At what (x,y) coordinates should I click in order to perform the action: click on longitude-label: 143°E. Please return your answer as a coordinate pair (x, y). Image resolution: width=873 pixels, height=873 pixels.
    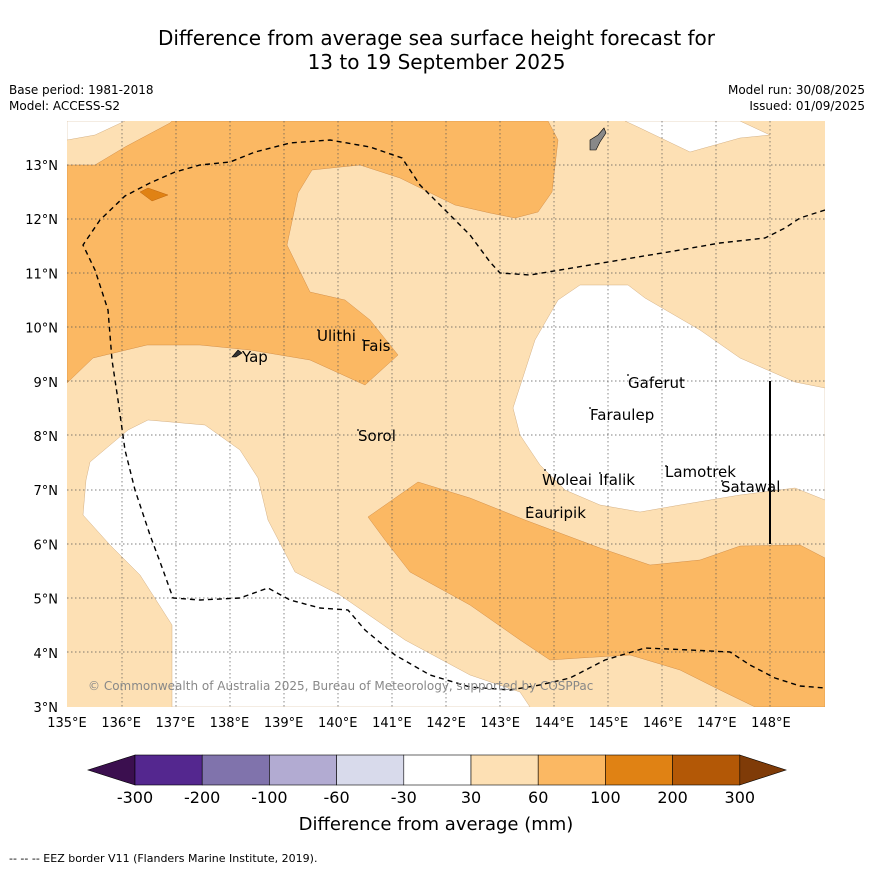
    Looking at the image, I should click on (500, 723).